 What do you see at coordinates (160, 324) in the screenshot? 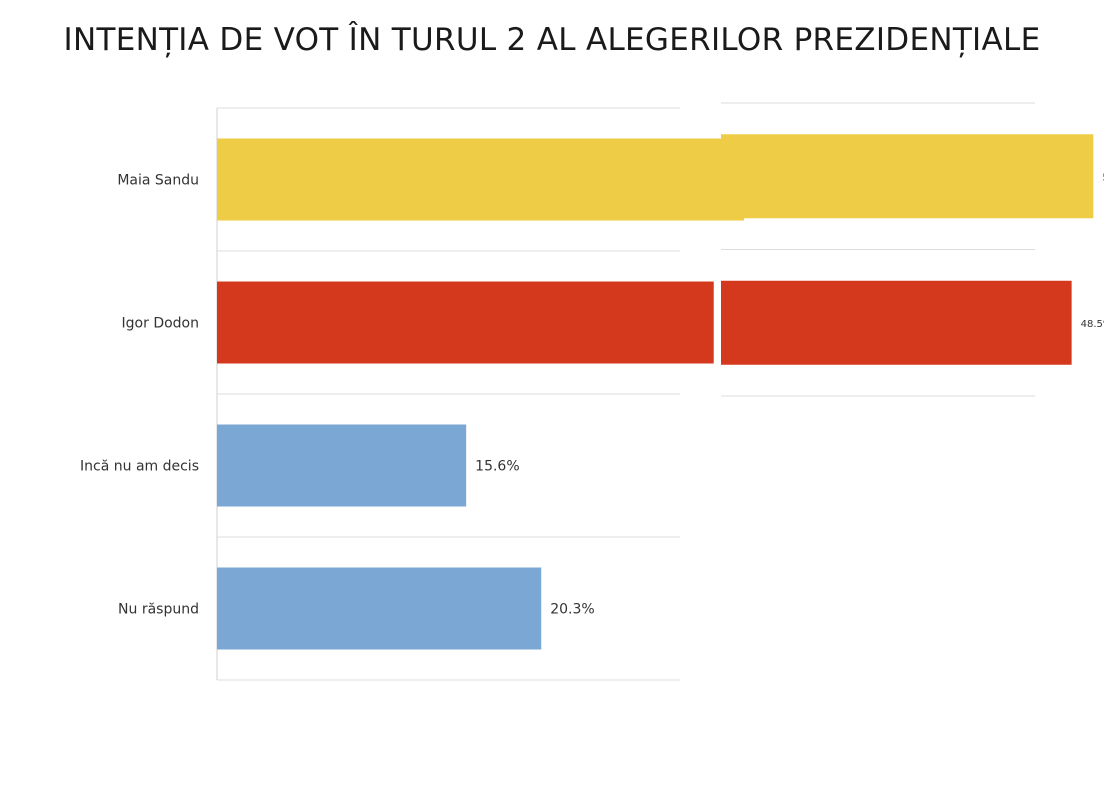
I see `round1-category-label-igor-dodon: Igor Dodon` at bounding box center [160, 324].